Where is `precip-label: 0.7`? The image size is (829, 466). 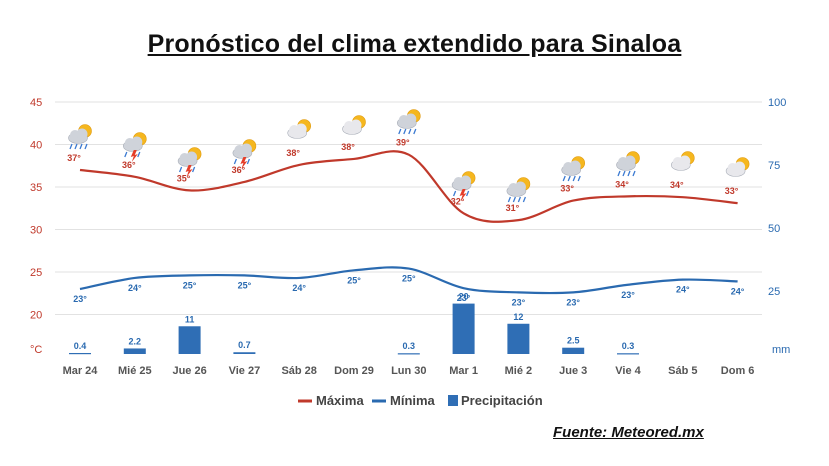
precip-label: 0.7 is located at coordinates (244, 345).